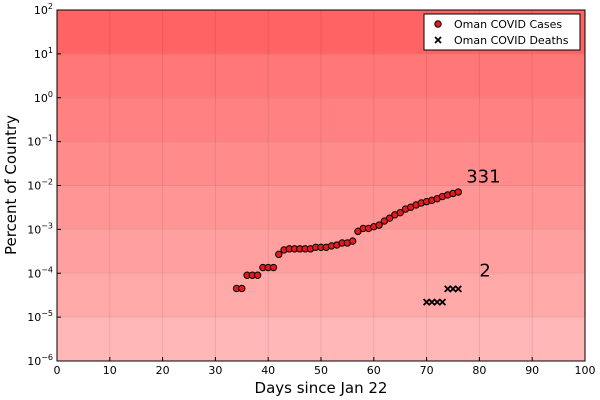 The image size is (600, 400). What do you see at coordinates (483, 223) in the screenshot?
I see `annotations: 331 2` at bounding box center [483, 223].